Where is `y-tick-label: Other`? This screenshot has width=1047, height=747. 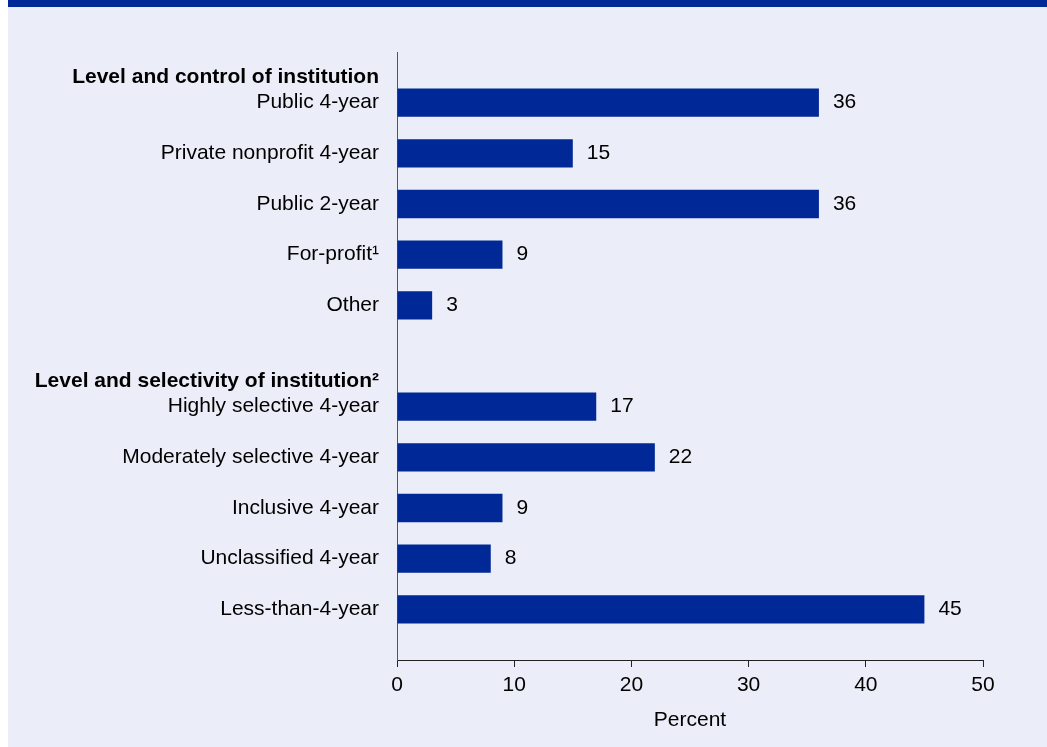 y-tick-label: Other is located at coordinates (352, 304).